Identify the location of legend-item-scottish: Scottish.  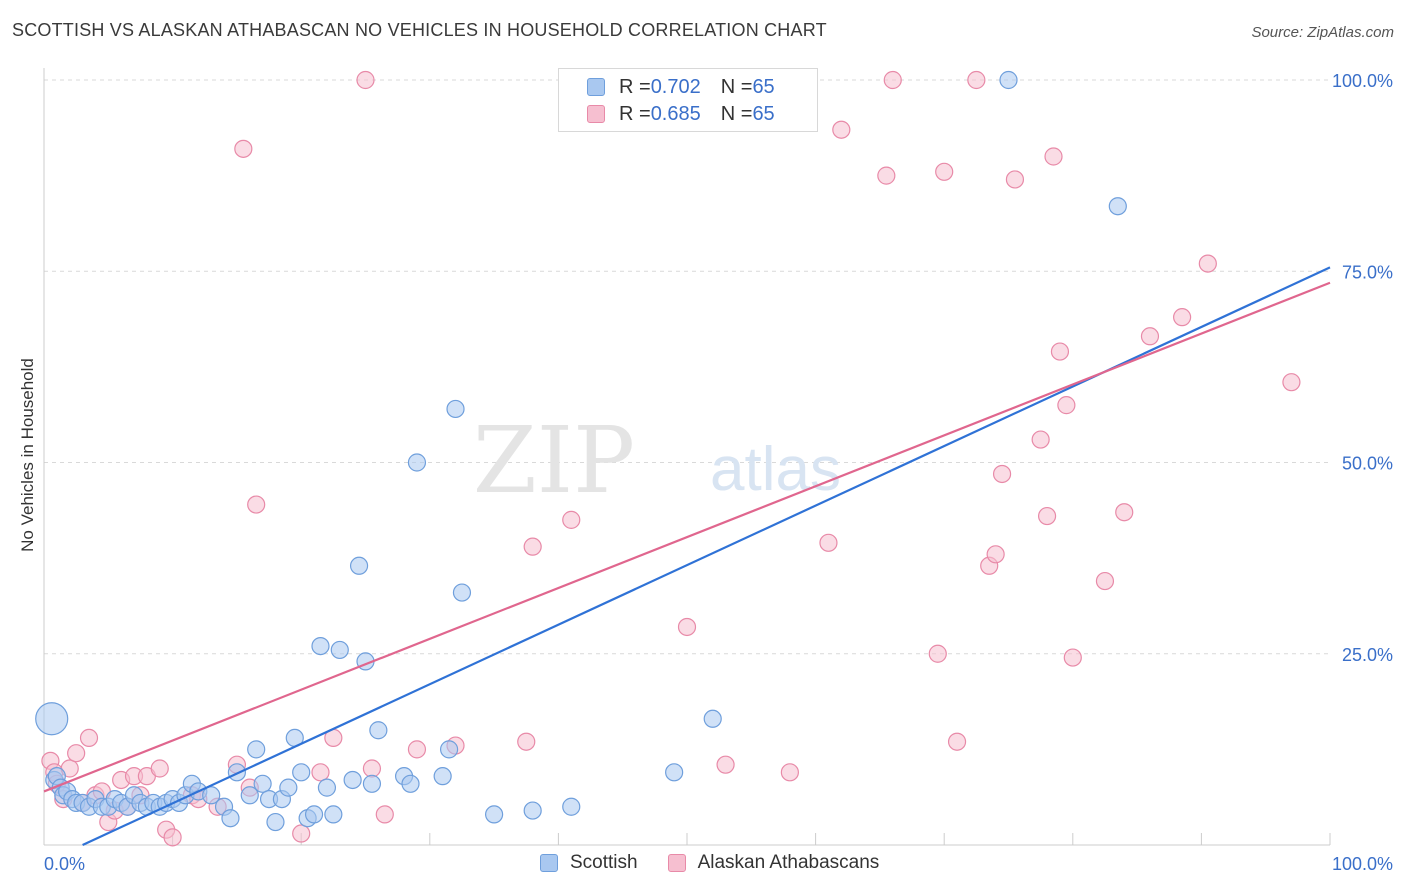
(589, 863).